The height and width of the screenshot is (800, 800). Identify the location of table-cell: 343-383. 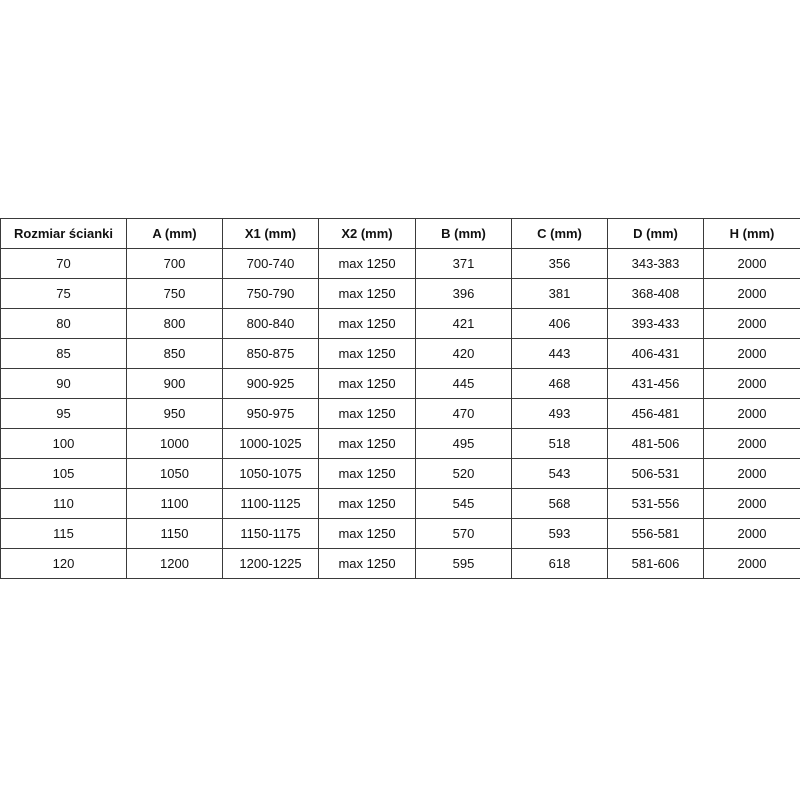
(655, 263).